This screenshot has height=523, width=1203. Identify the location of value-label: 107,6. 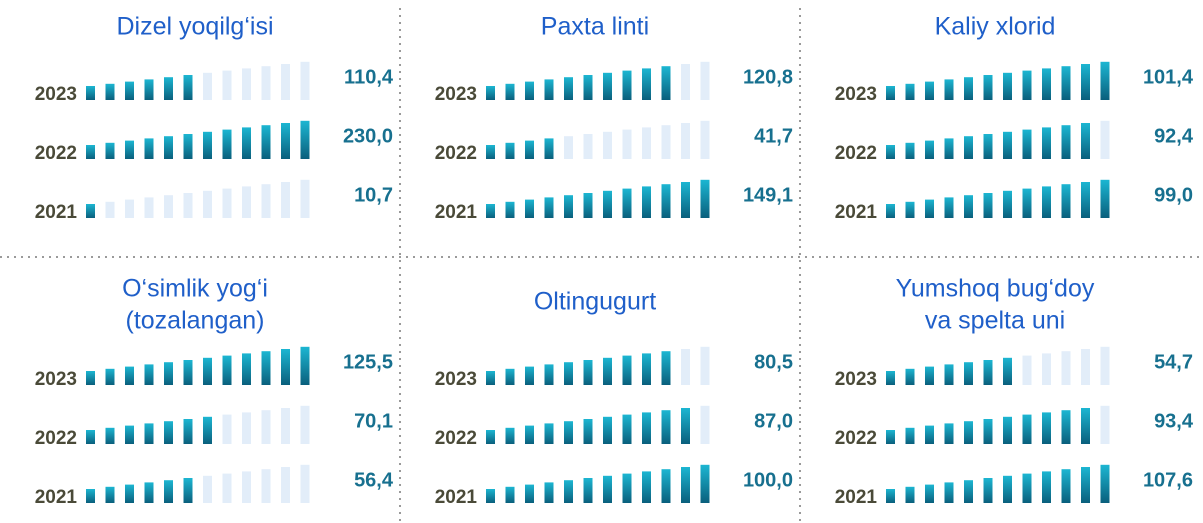
(1168, 480).